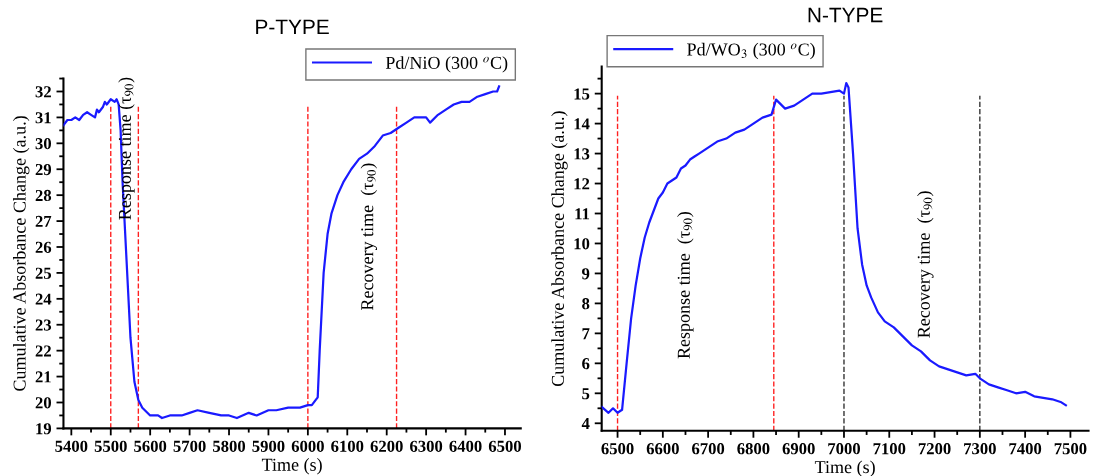 The height and width of the screenshot is (476, 1094). What do you see at coordinates (1070, 449) in the screenshot?
I see `x-tick-label: 7500` at bounding box center [1070, 449].